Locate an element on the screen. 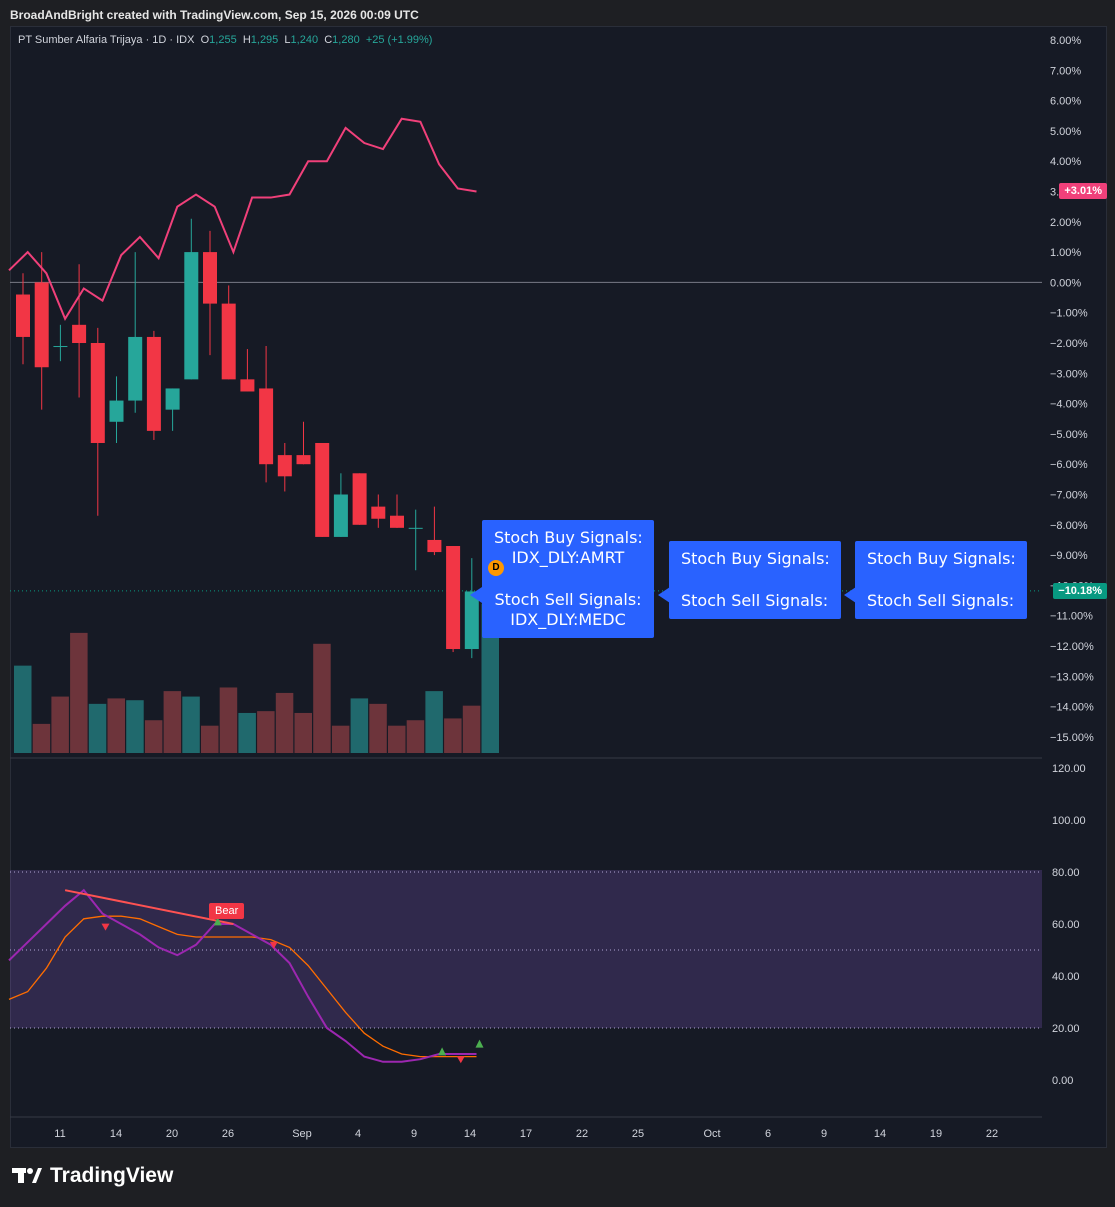 The image size is (1115, 1207). time-axis-tick: 19 is located at coordinates (936, 1134).